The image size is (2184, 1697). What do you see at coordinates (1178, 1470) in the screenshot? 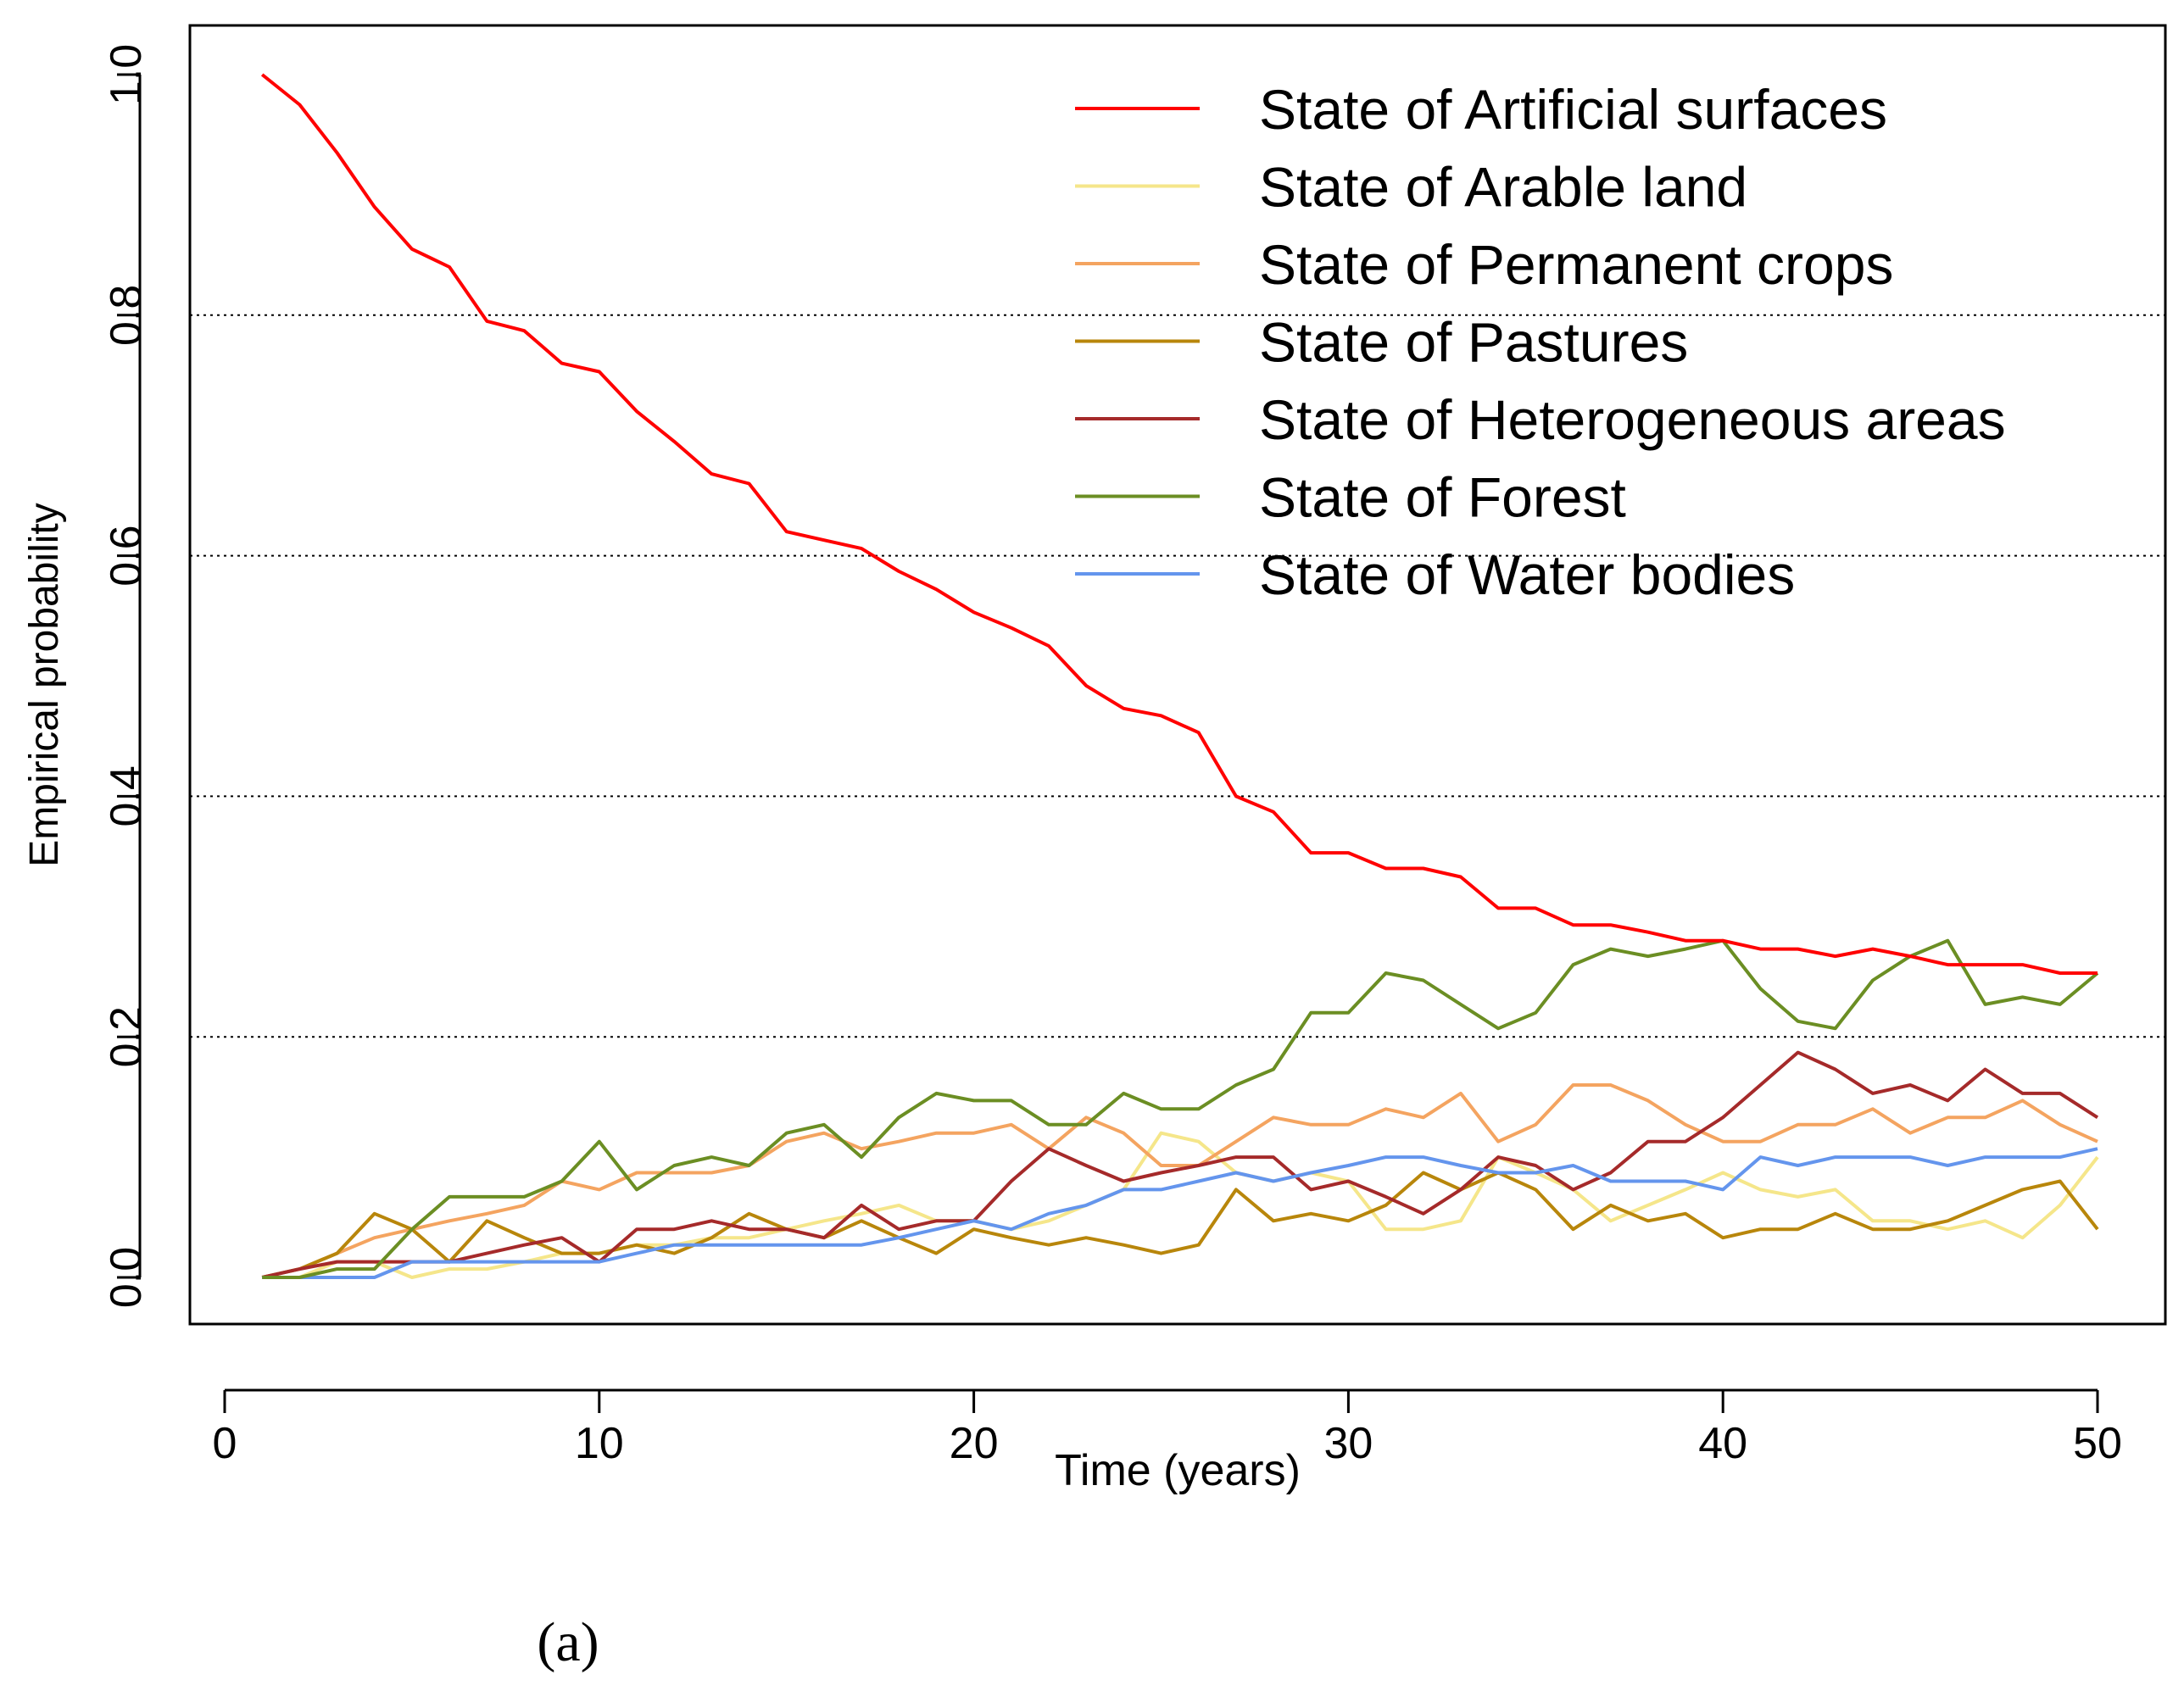
I see `x-axis-label: Time (years)` at bounding box center [1178, 1470].